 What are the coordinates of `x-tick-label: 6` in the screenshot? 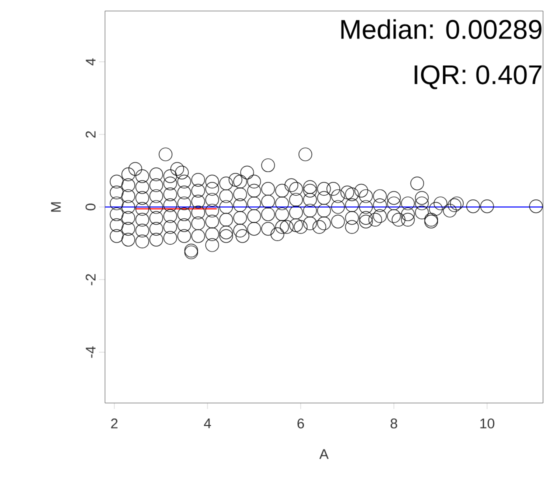 It's located at (301, 423).